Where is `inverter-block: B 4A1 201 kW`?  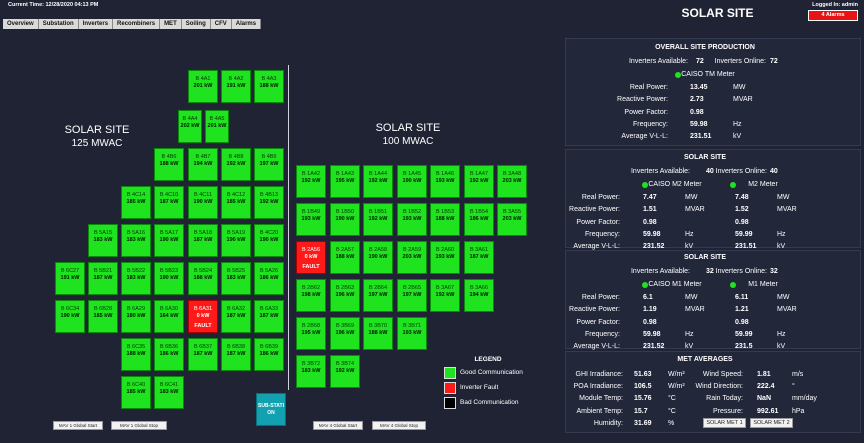 inverter-block: B 4A1 201 kW is located at coordinates (203, 86).